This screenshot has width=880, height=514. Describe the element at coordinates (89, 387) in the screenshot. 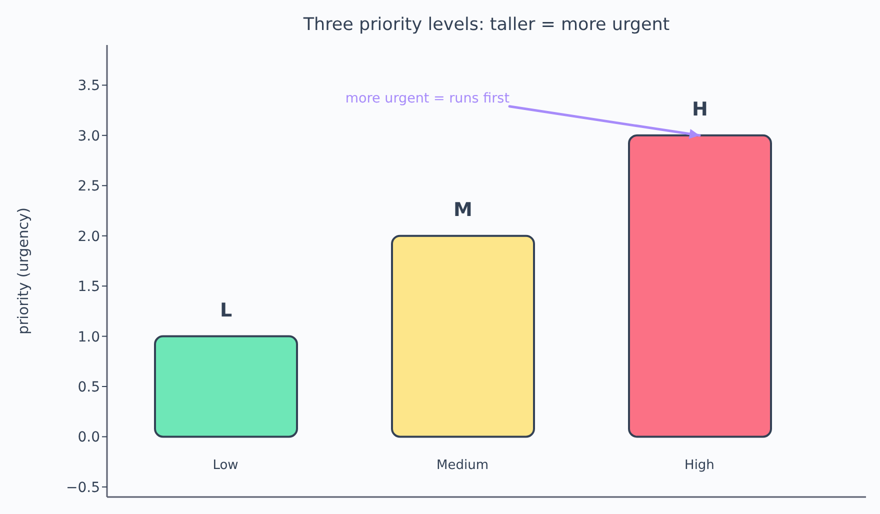

I see `y-tick-label: 0.5` at that location.